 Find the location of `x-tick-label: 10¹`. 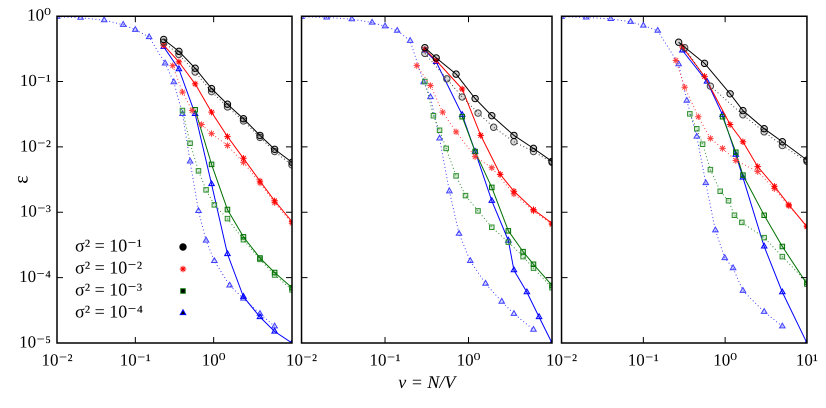

x-tick-label: 10¹ is located at coordinates (807, 360).